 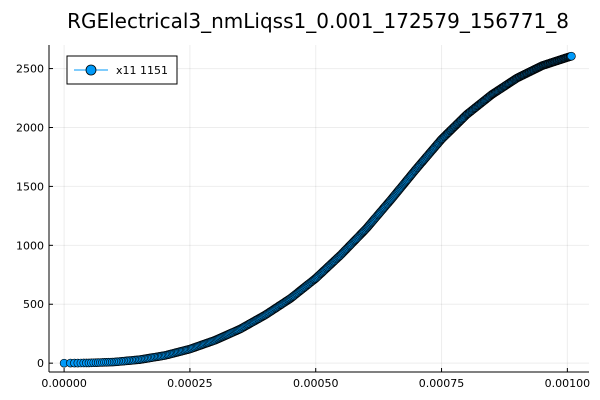 What do you see at coordinates (442, 383) in the screenshot?
I see `x-tick-label: 0.00075` at bounding box center [442, 383].